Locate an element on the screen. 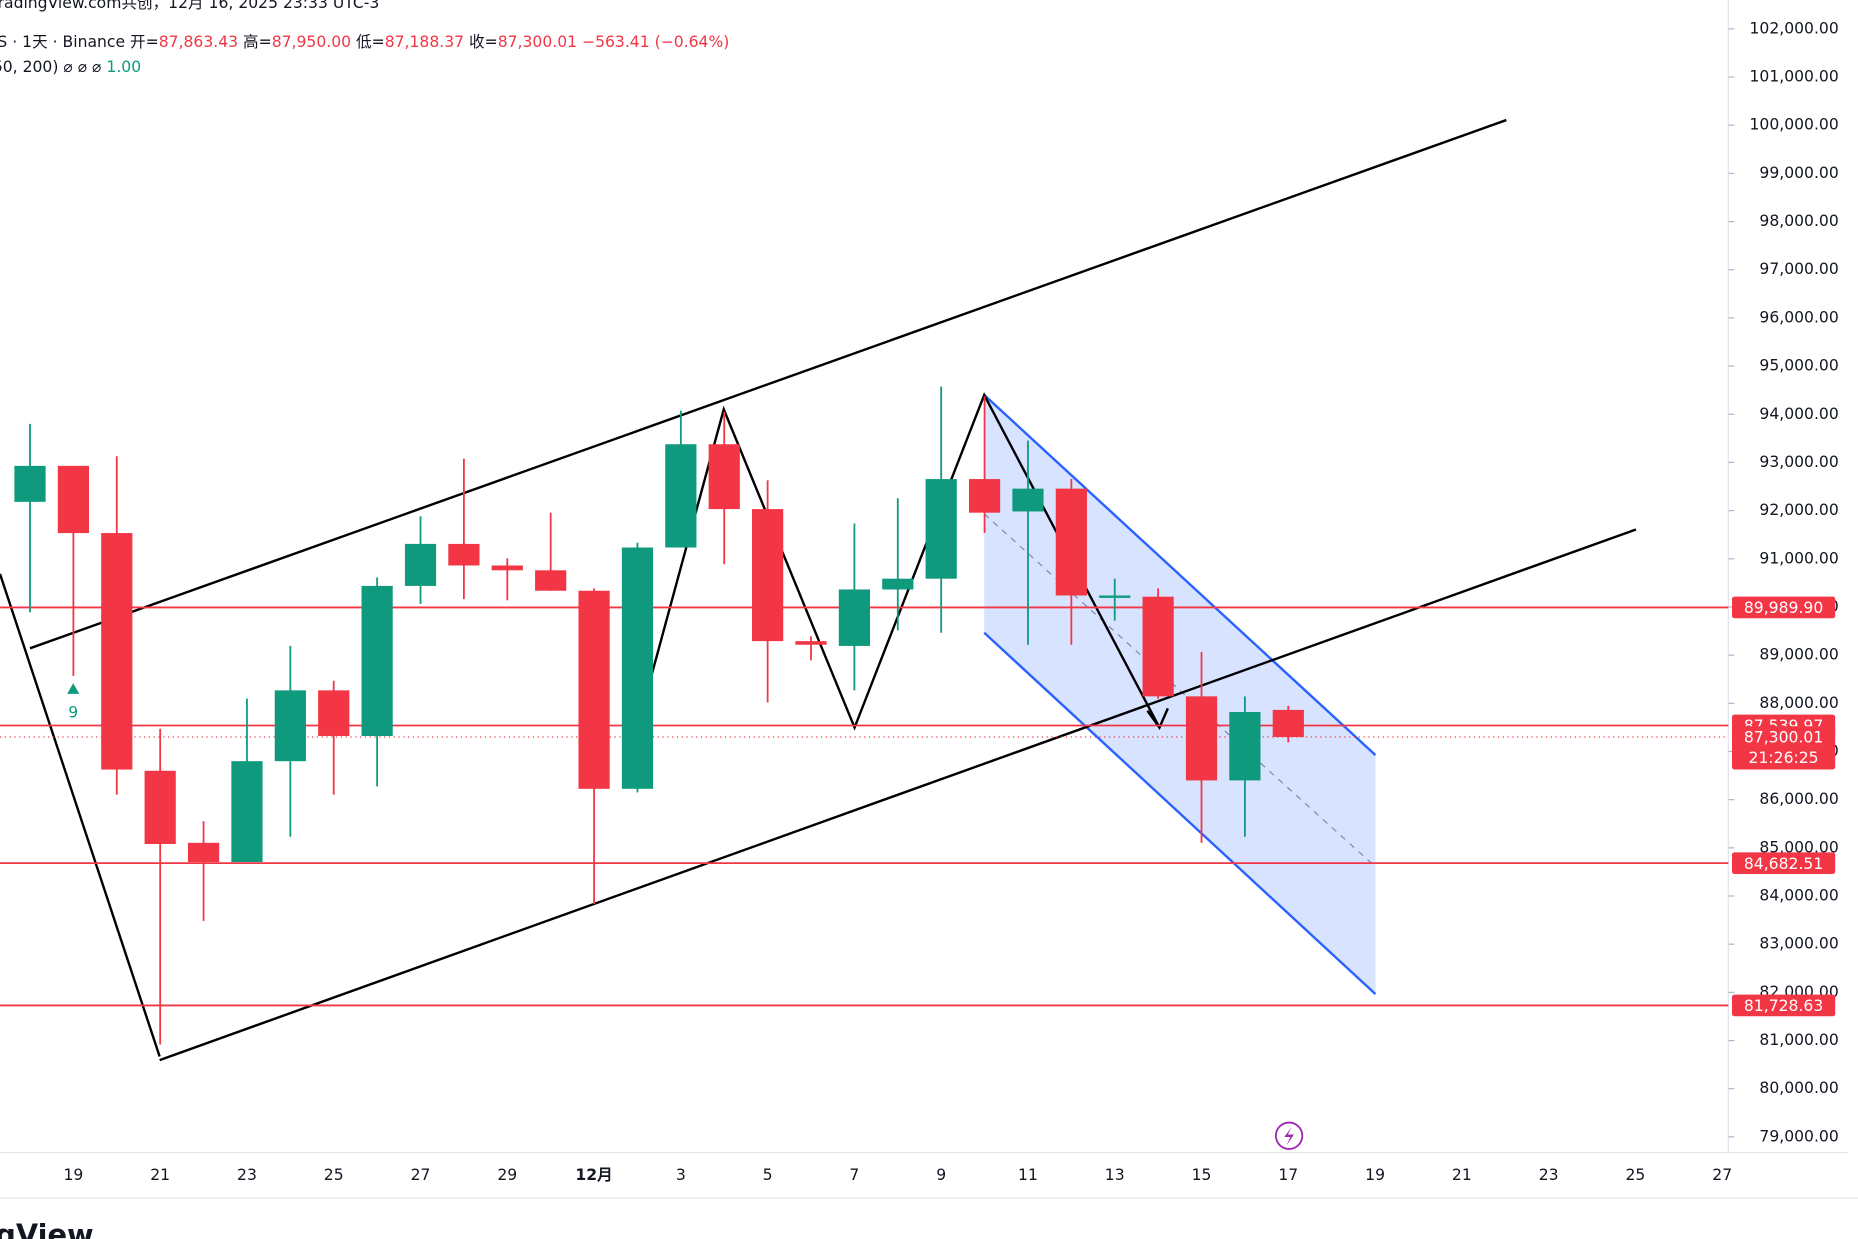 This screenshot has width=1858, height=1239. y-tick-label: 101,000.00 is located at coordinates (1794, 77).